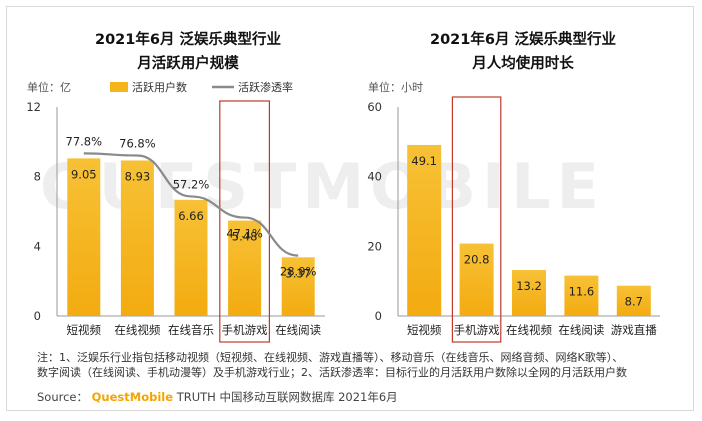  Describe the element at coordinates (374, 107) in the screenshot. I see `chart2-y-tick-label: 60` at that location.